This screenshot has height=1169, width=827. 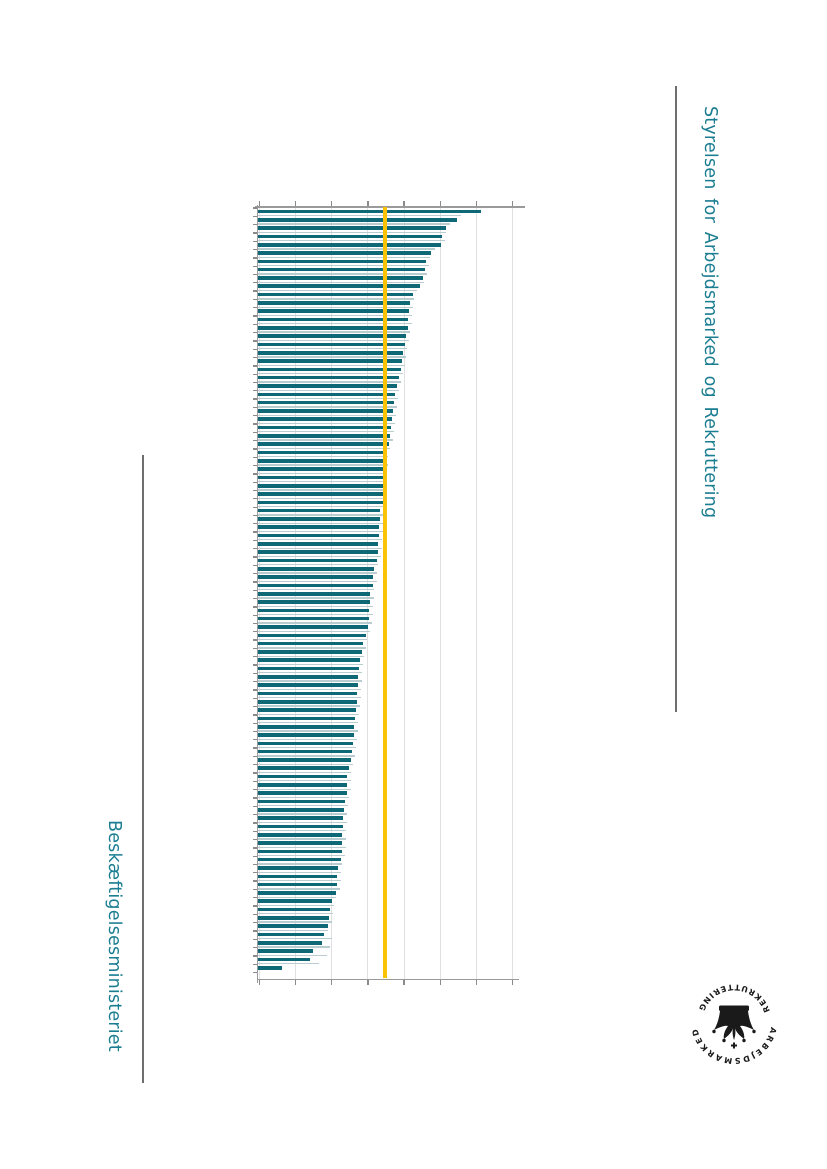 What do you see at coordinates (390, 207) in the screenshot?
I see `value-axis-line-left` at bounding box center [390, 207].